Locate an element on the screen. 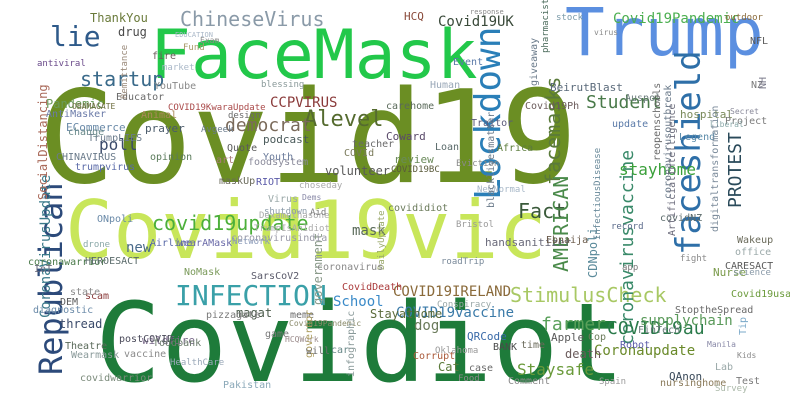 The image size is (790, 405). word-covidnz: covidNZ is located at coordinates (681, 218).